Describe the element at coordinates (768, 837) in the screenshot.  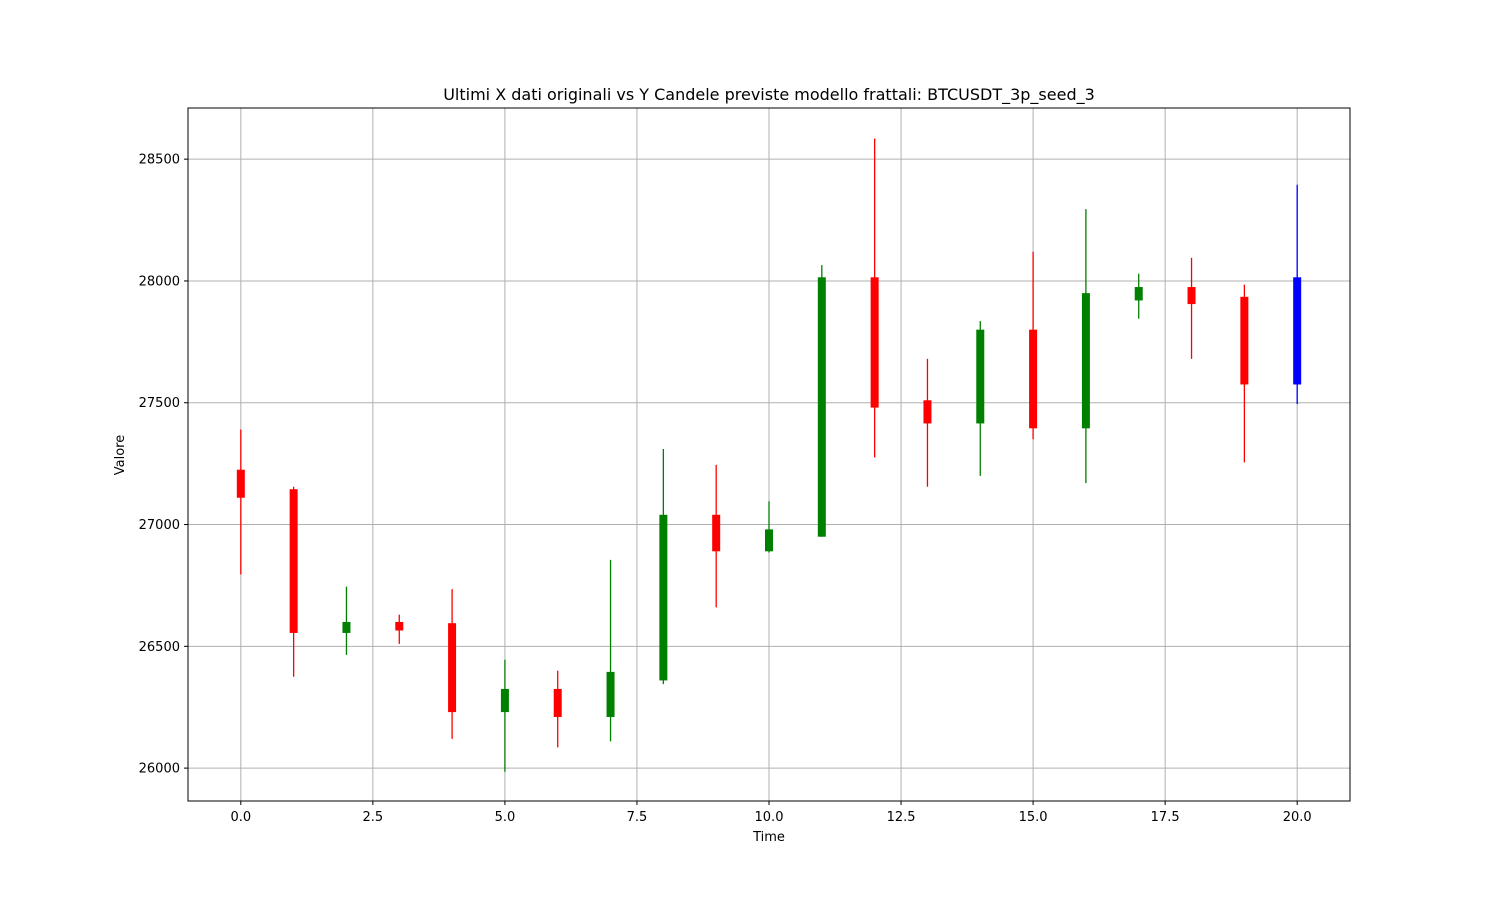
I see `x-axis-label: Time` at that location.